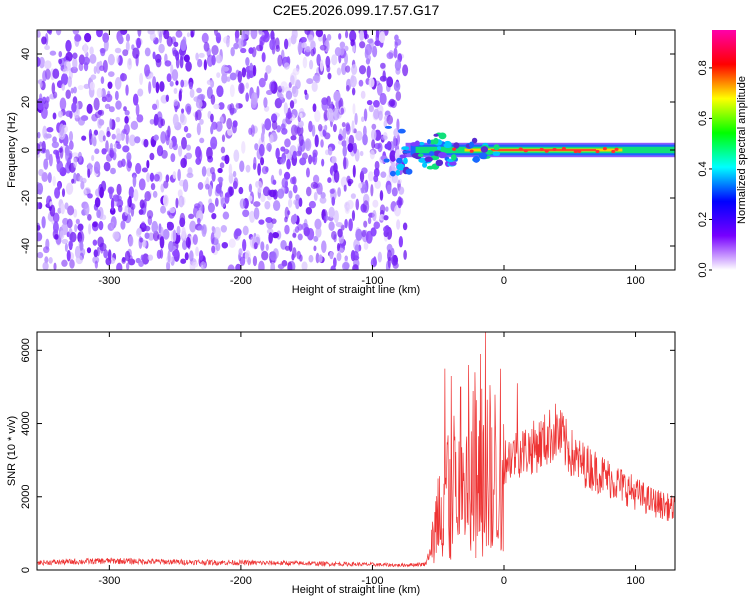  Describe the element at coordinates (356, 10) in the screenshot. I see `figure-title: C2E5.2026.099.17.57.G17` at that location.